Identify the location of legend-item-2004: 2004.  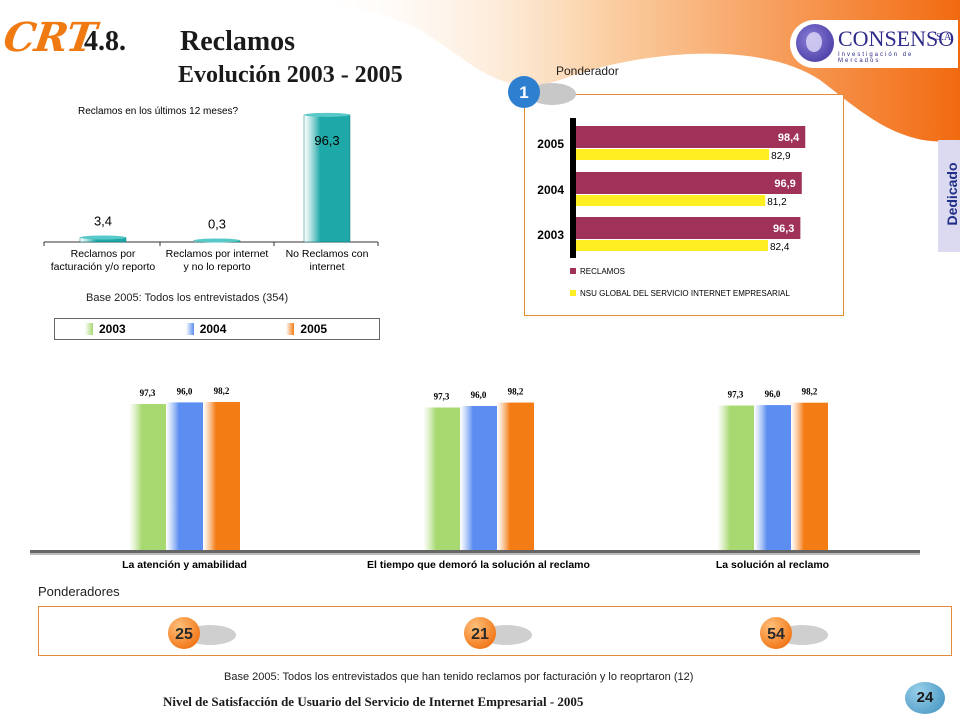
(206, 329).